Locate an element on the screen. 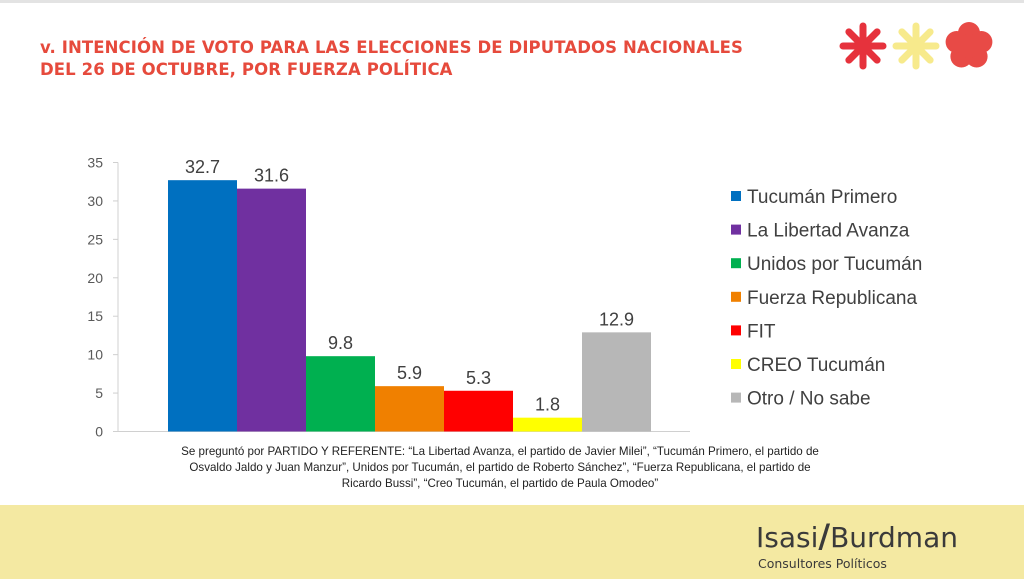 The image size is (1024, 579). legend-label: La Libertad Avanza is located at coordinates (828, 231).